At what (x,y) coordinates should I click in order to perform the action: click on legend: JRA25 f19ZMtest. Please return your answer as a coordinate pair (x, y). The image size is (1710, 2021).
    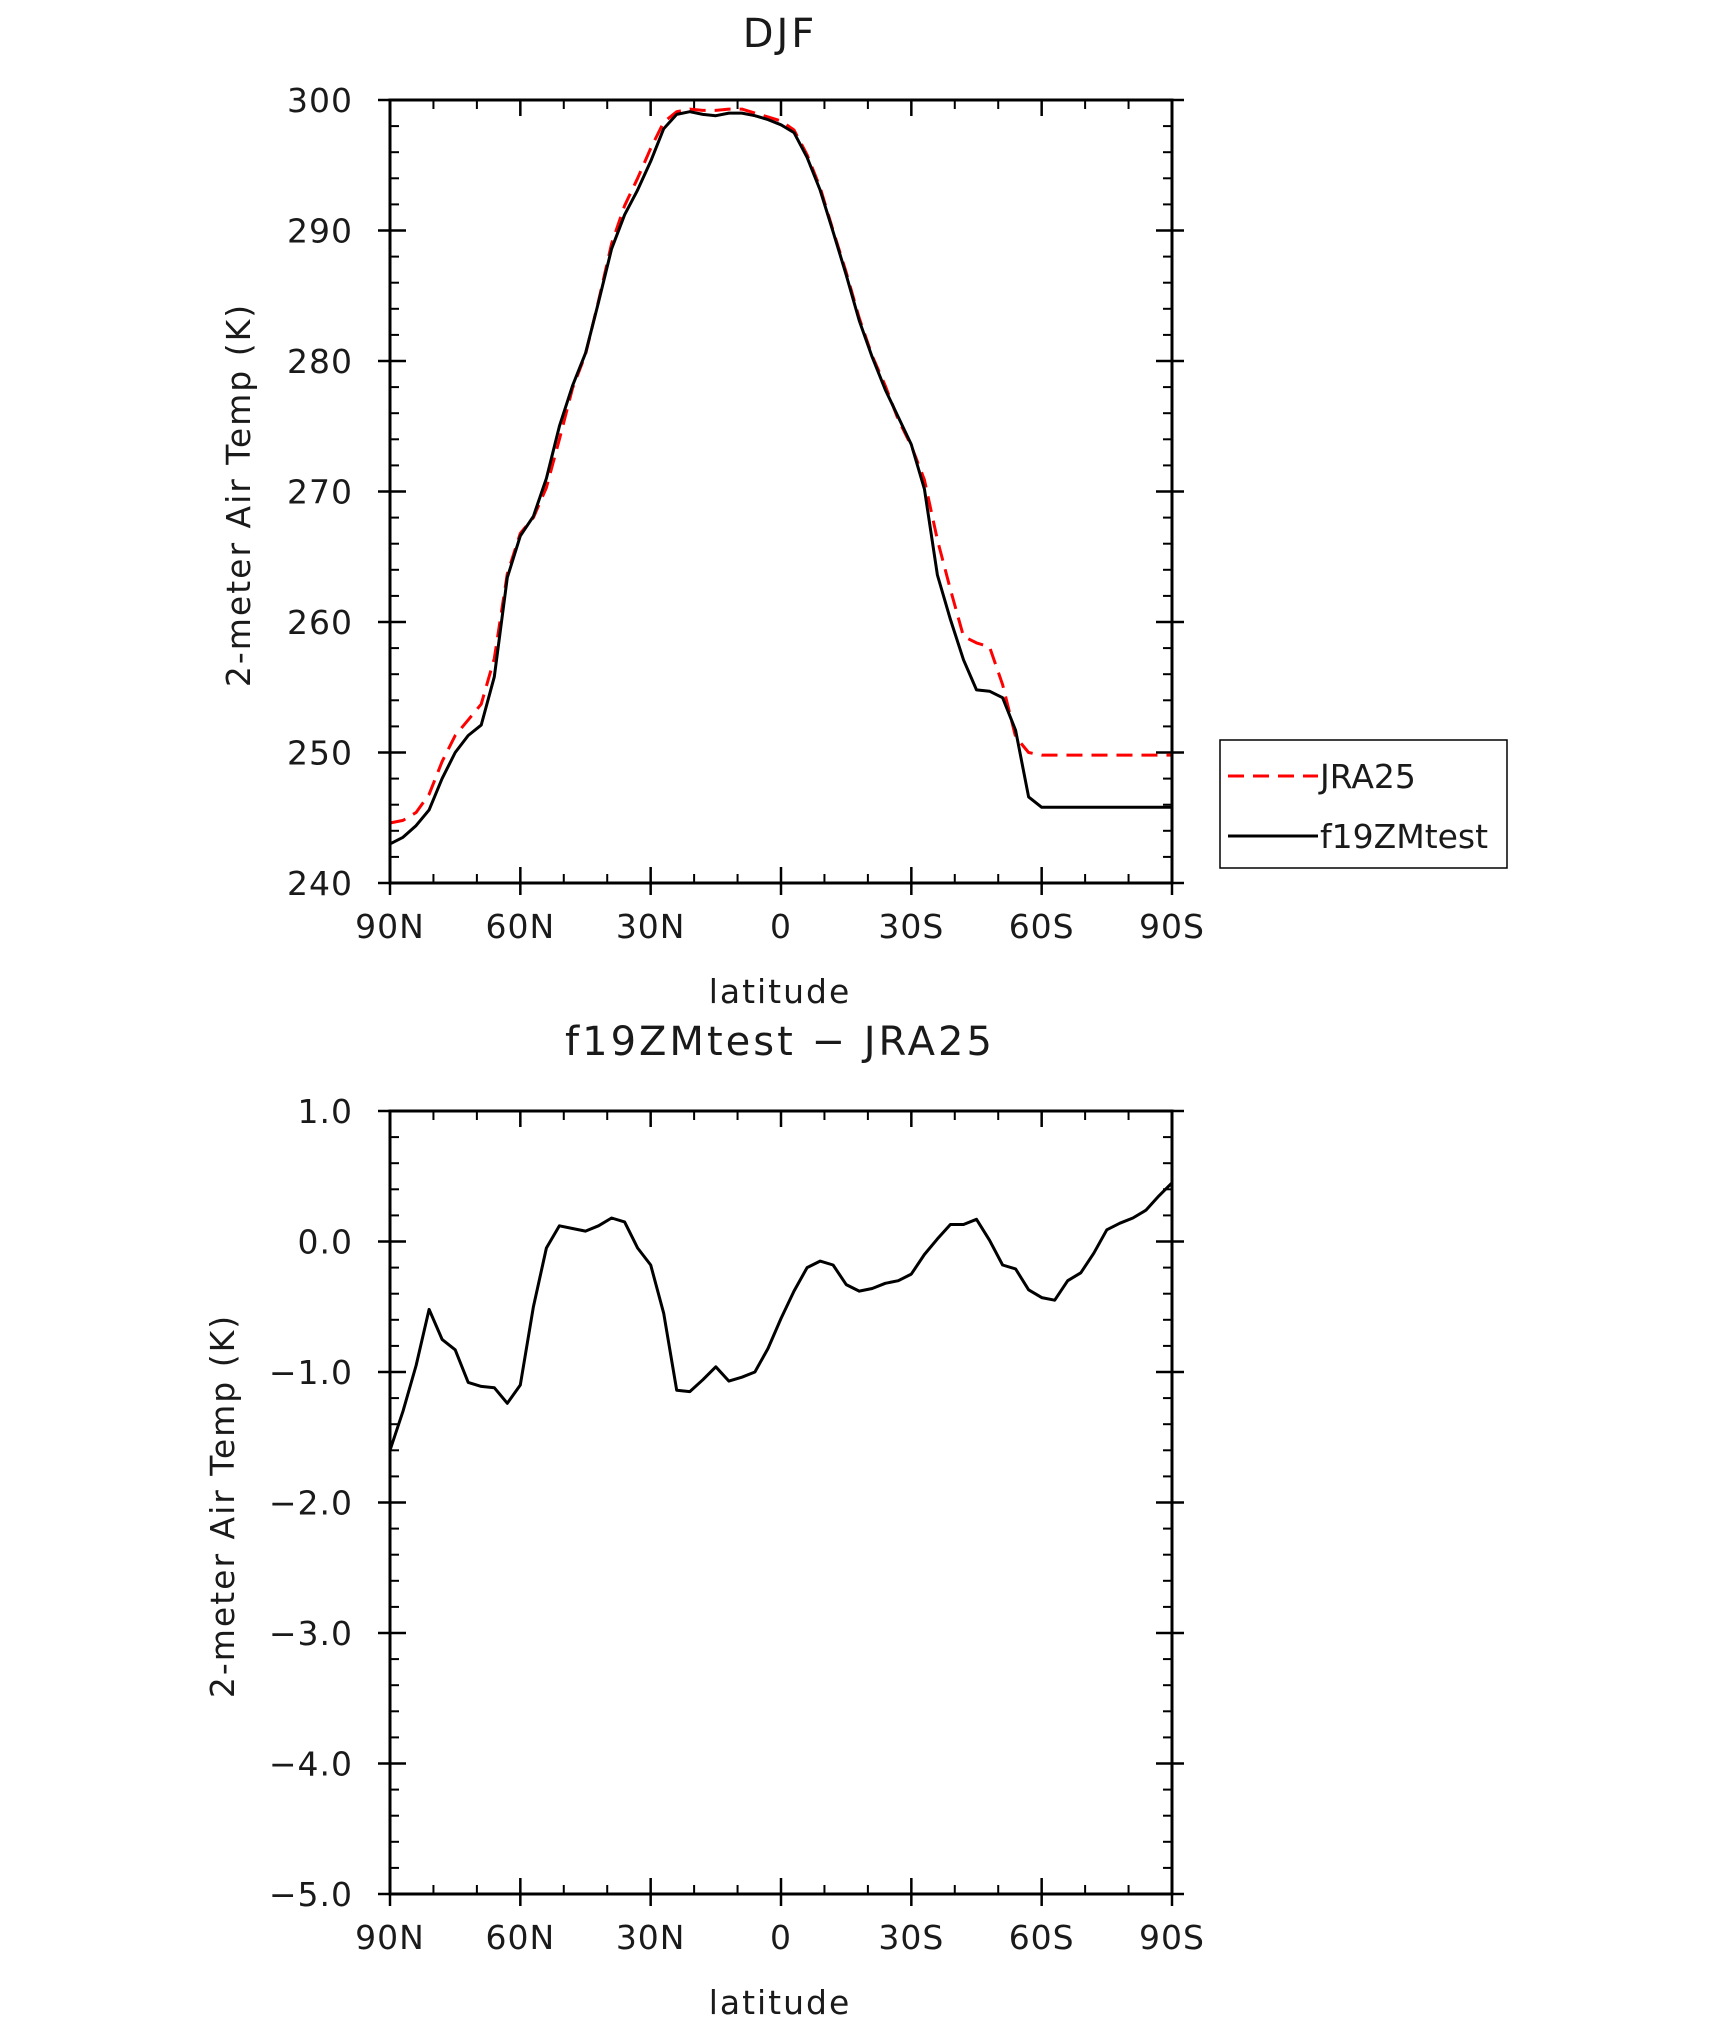
    Looking at the image, I should click on (1363, 804).